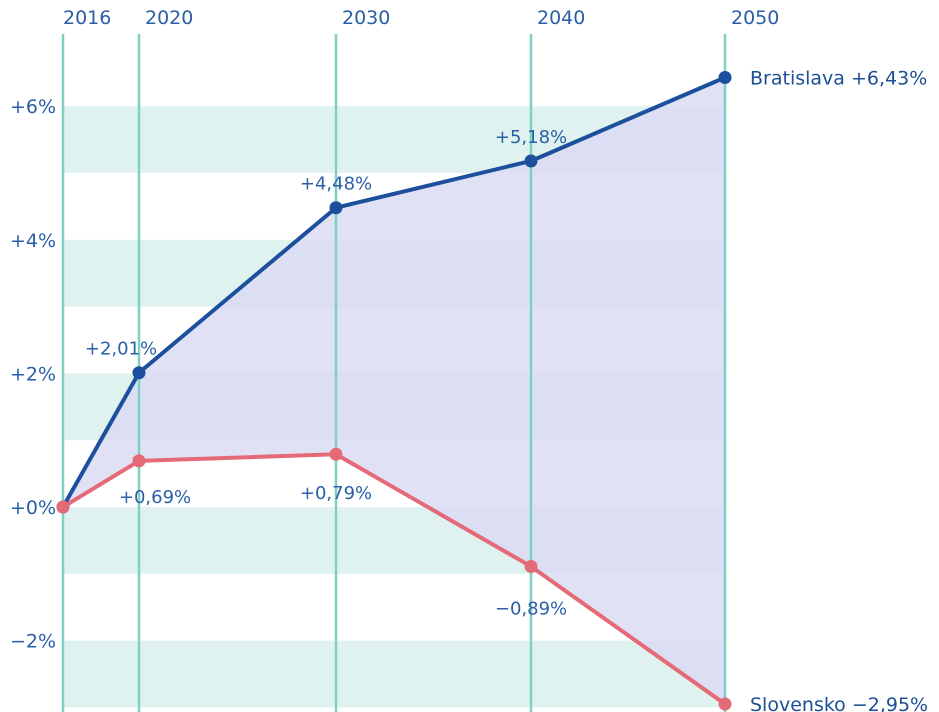  I want to click on x-tick-label: 2050, so click(755, 18).